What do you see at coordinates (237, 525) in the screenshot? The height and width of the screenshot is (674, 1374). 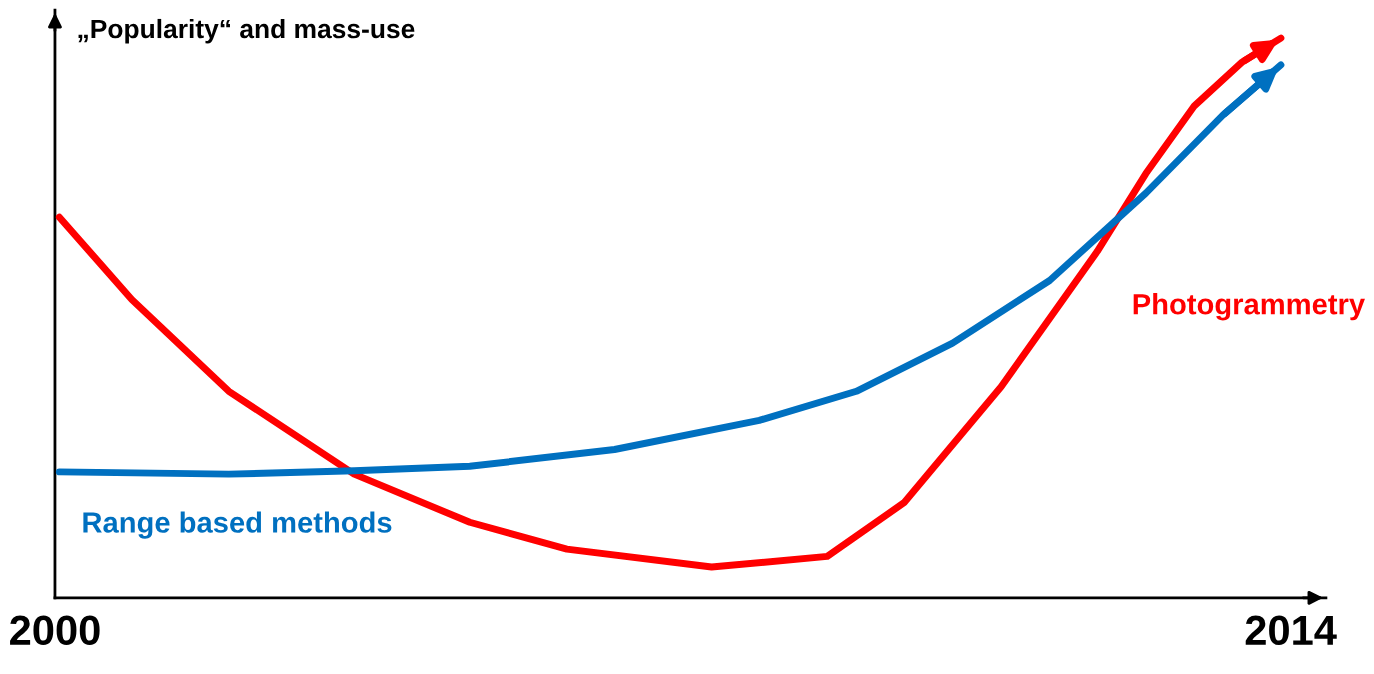 I see `series-label: Range based methods` at bounding box center [237, 525].